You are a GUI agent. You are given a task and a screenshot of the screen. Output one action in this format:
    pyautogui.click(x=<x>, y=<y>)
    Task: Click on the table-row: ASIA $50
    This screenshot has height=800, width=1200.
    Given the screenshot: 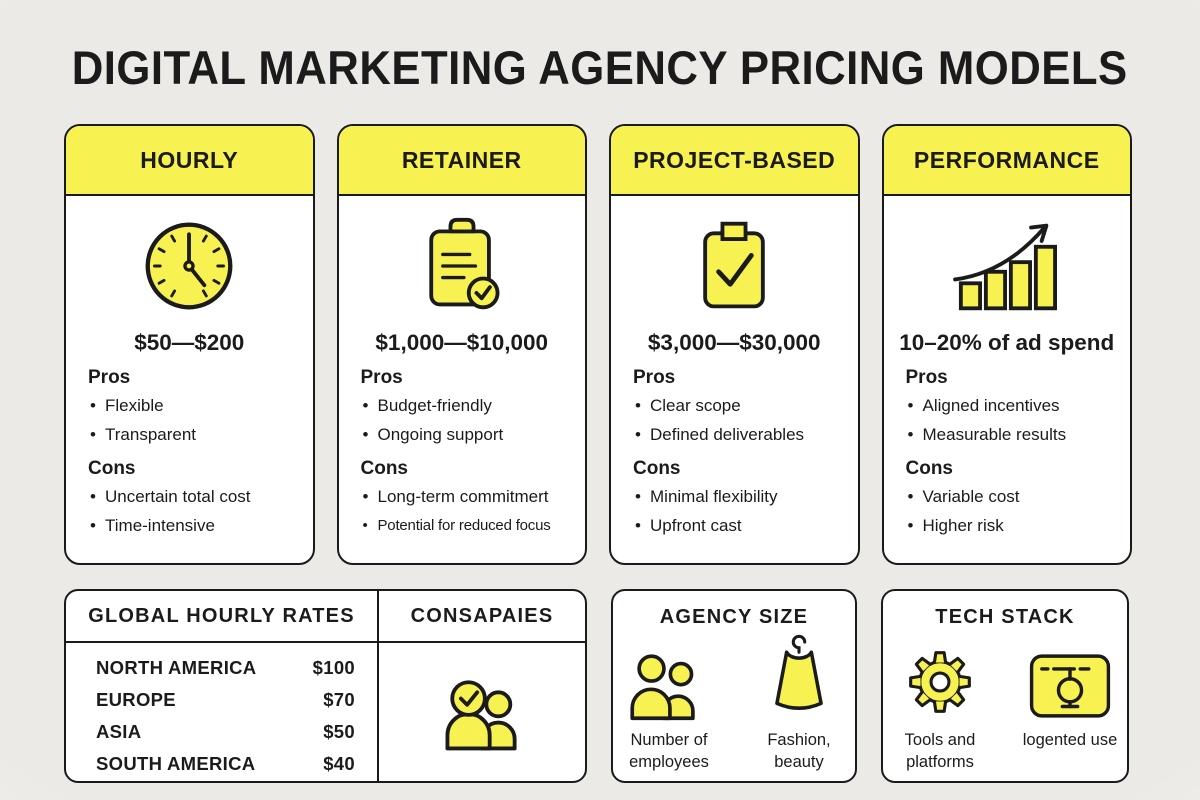 What is the action you would take?
    pyautogui.click(x=225, y=732)
    